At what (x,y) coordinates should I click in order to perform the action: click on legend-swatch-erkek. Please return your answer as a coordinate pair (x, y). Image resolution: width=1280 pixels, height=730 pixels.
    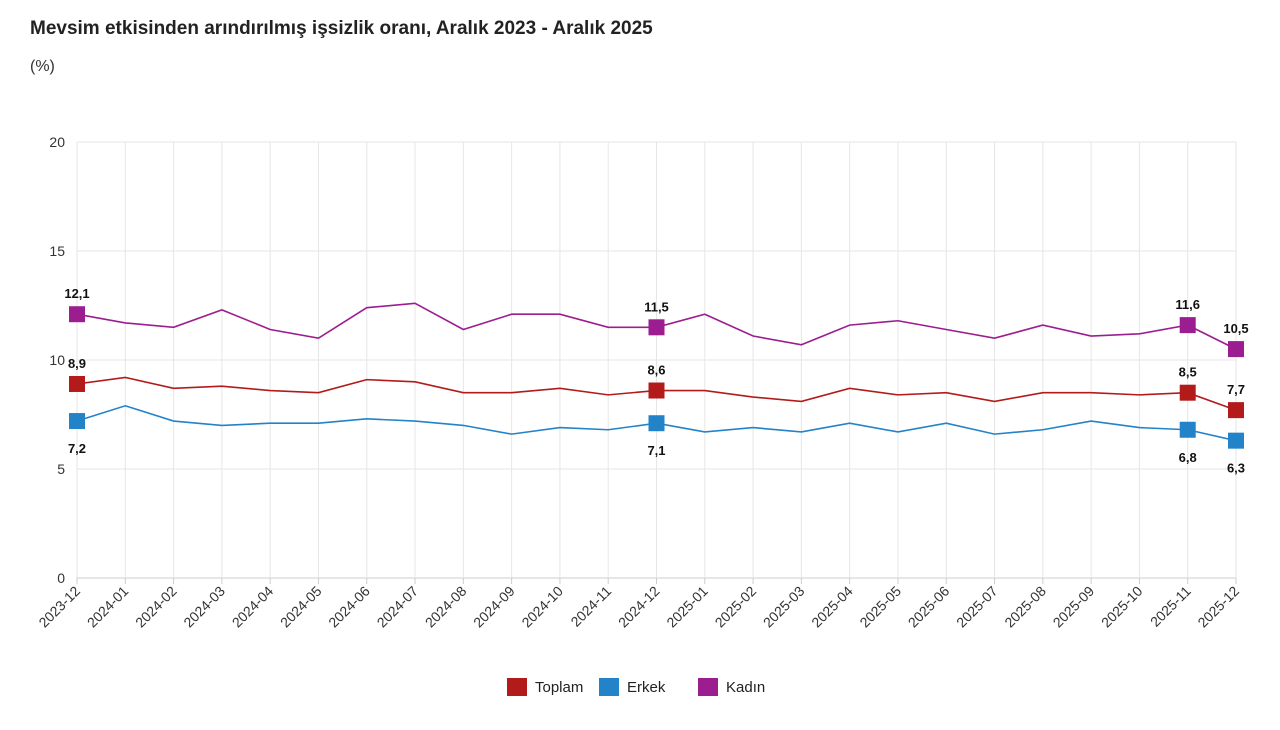
    Looking at the image, I should click on (609, 687).